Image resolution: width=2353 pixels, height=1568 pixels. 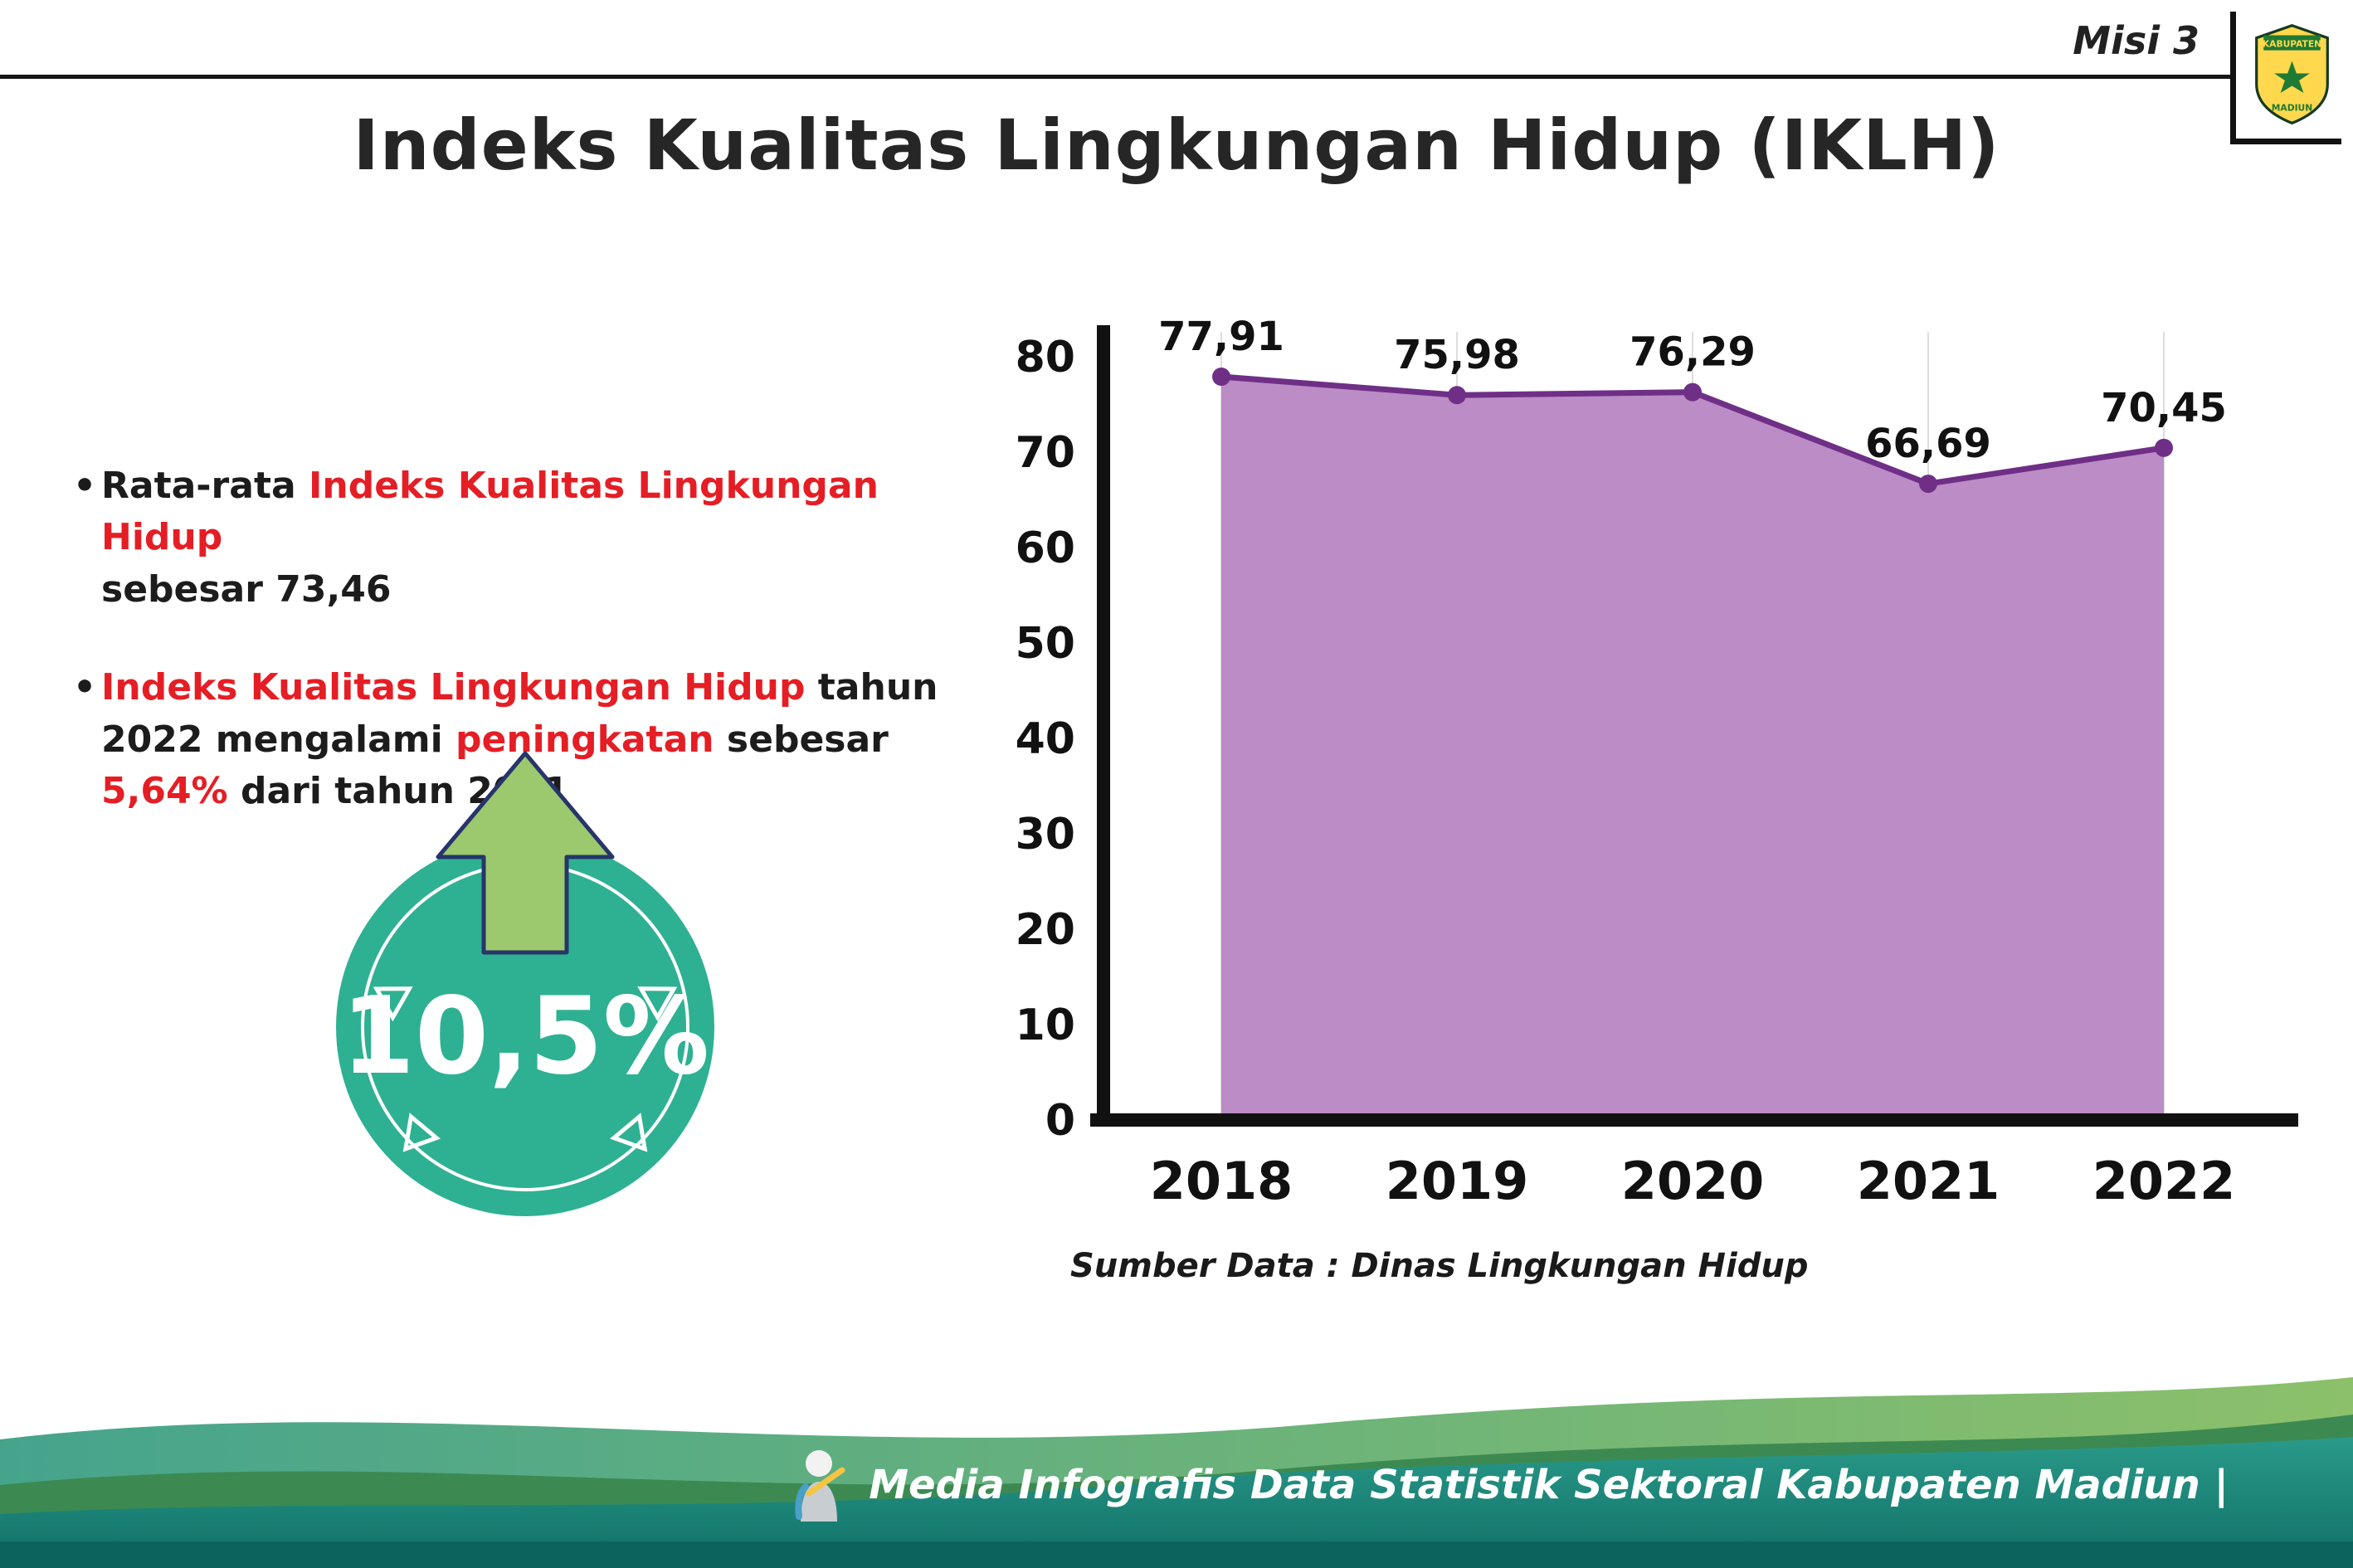 What do you see at coordinates (490, 512) in the screenshot?
I see `bullet1-seg2: Indeks Kualitas Lingkungan Hidup` at bounding box center [490, 512].